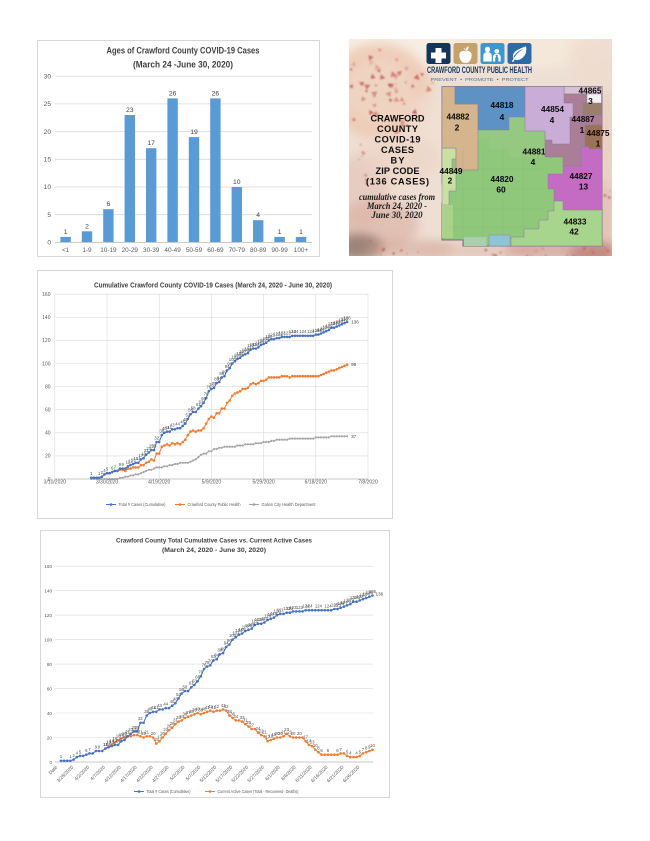 The width and height of the screenshot is (650, 841). I want to click on svg-text: 4/27/2020, so click(161, 774).